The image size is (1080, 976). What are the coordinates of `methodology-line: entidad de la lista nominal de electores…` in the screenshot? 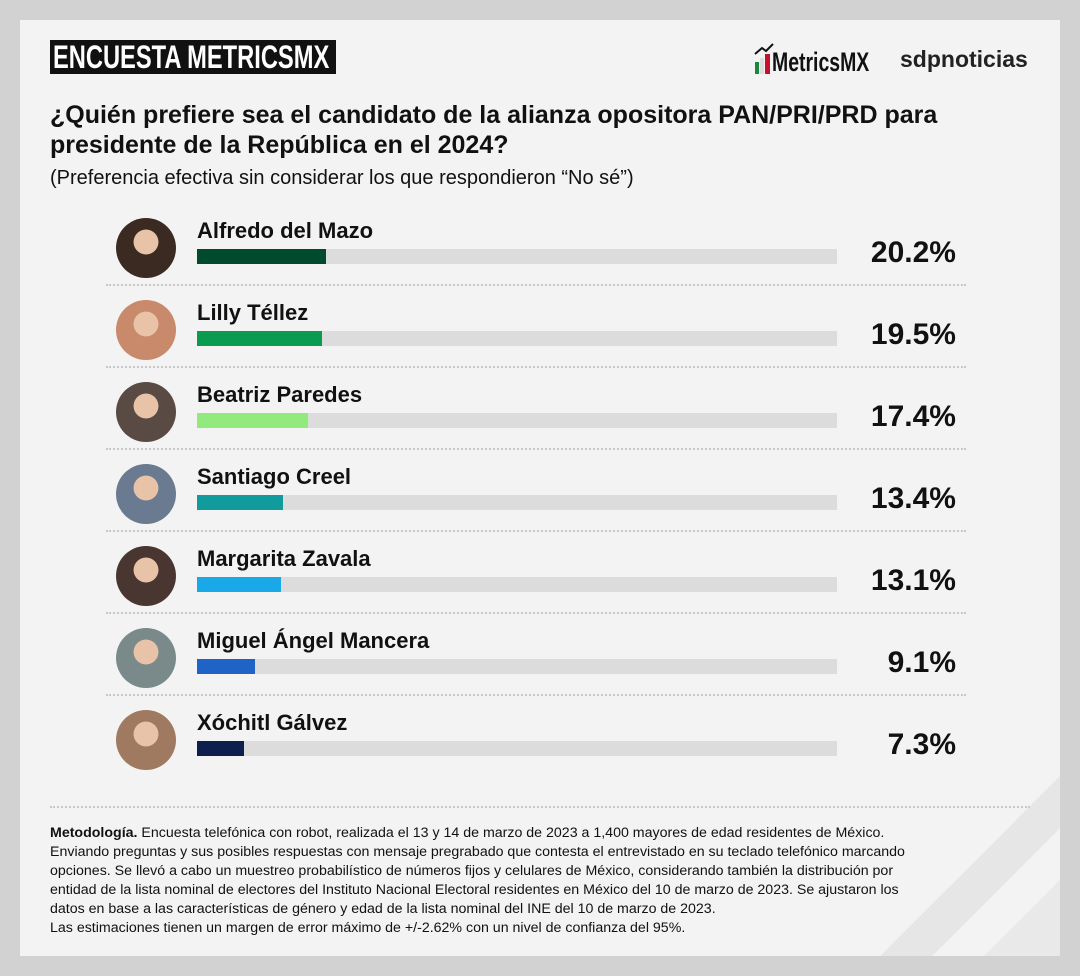 It's located at (474, 890).